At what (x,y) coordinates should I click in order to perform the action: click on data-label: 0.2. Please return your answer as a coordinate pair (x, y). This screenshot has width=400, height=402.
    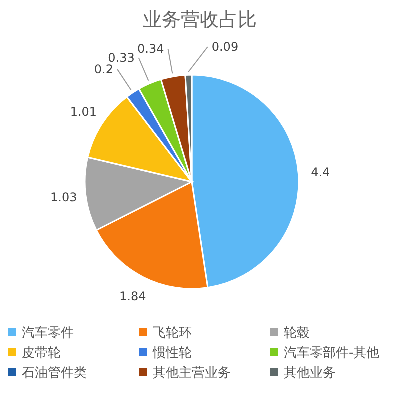
    Looking at the image, I should click on (104, 69).